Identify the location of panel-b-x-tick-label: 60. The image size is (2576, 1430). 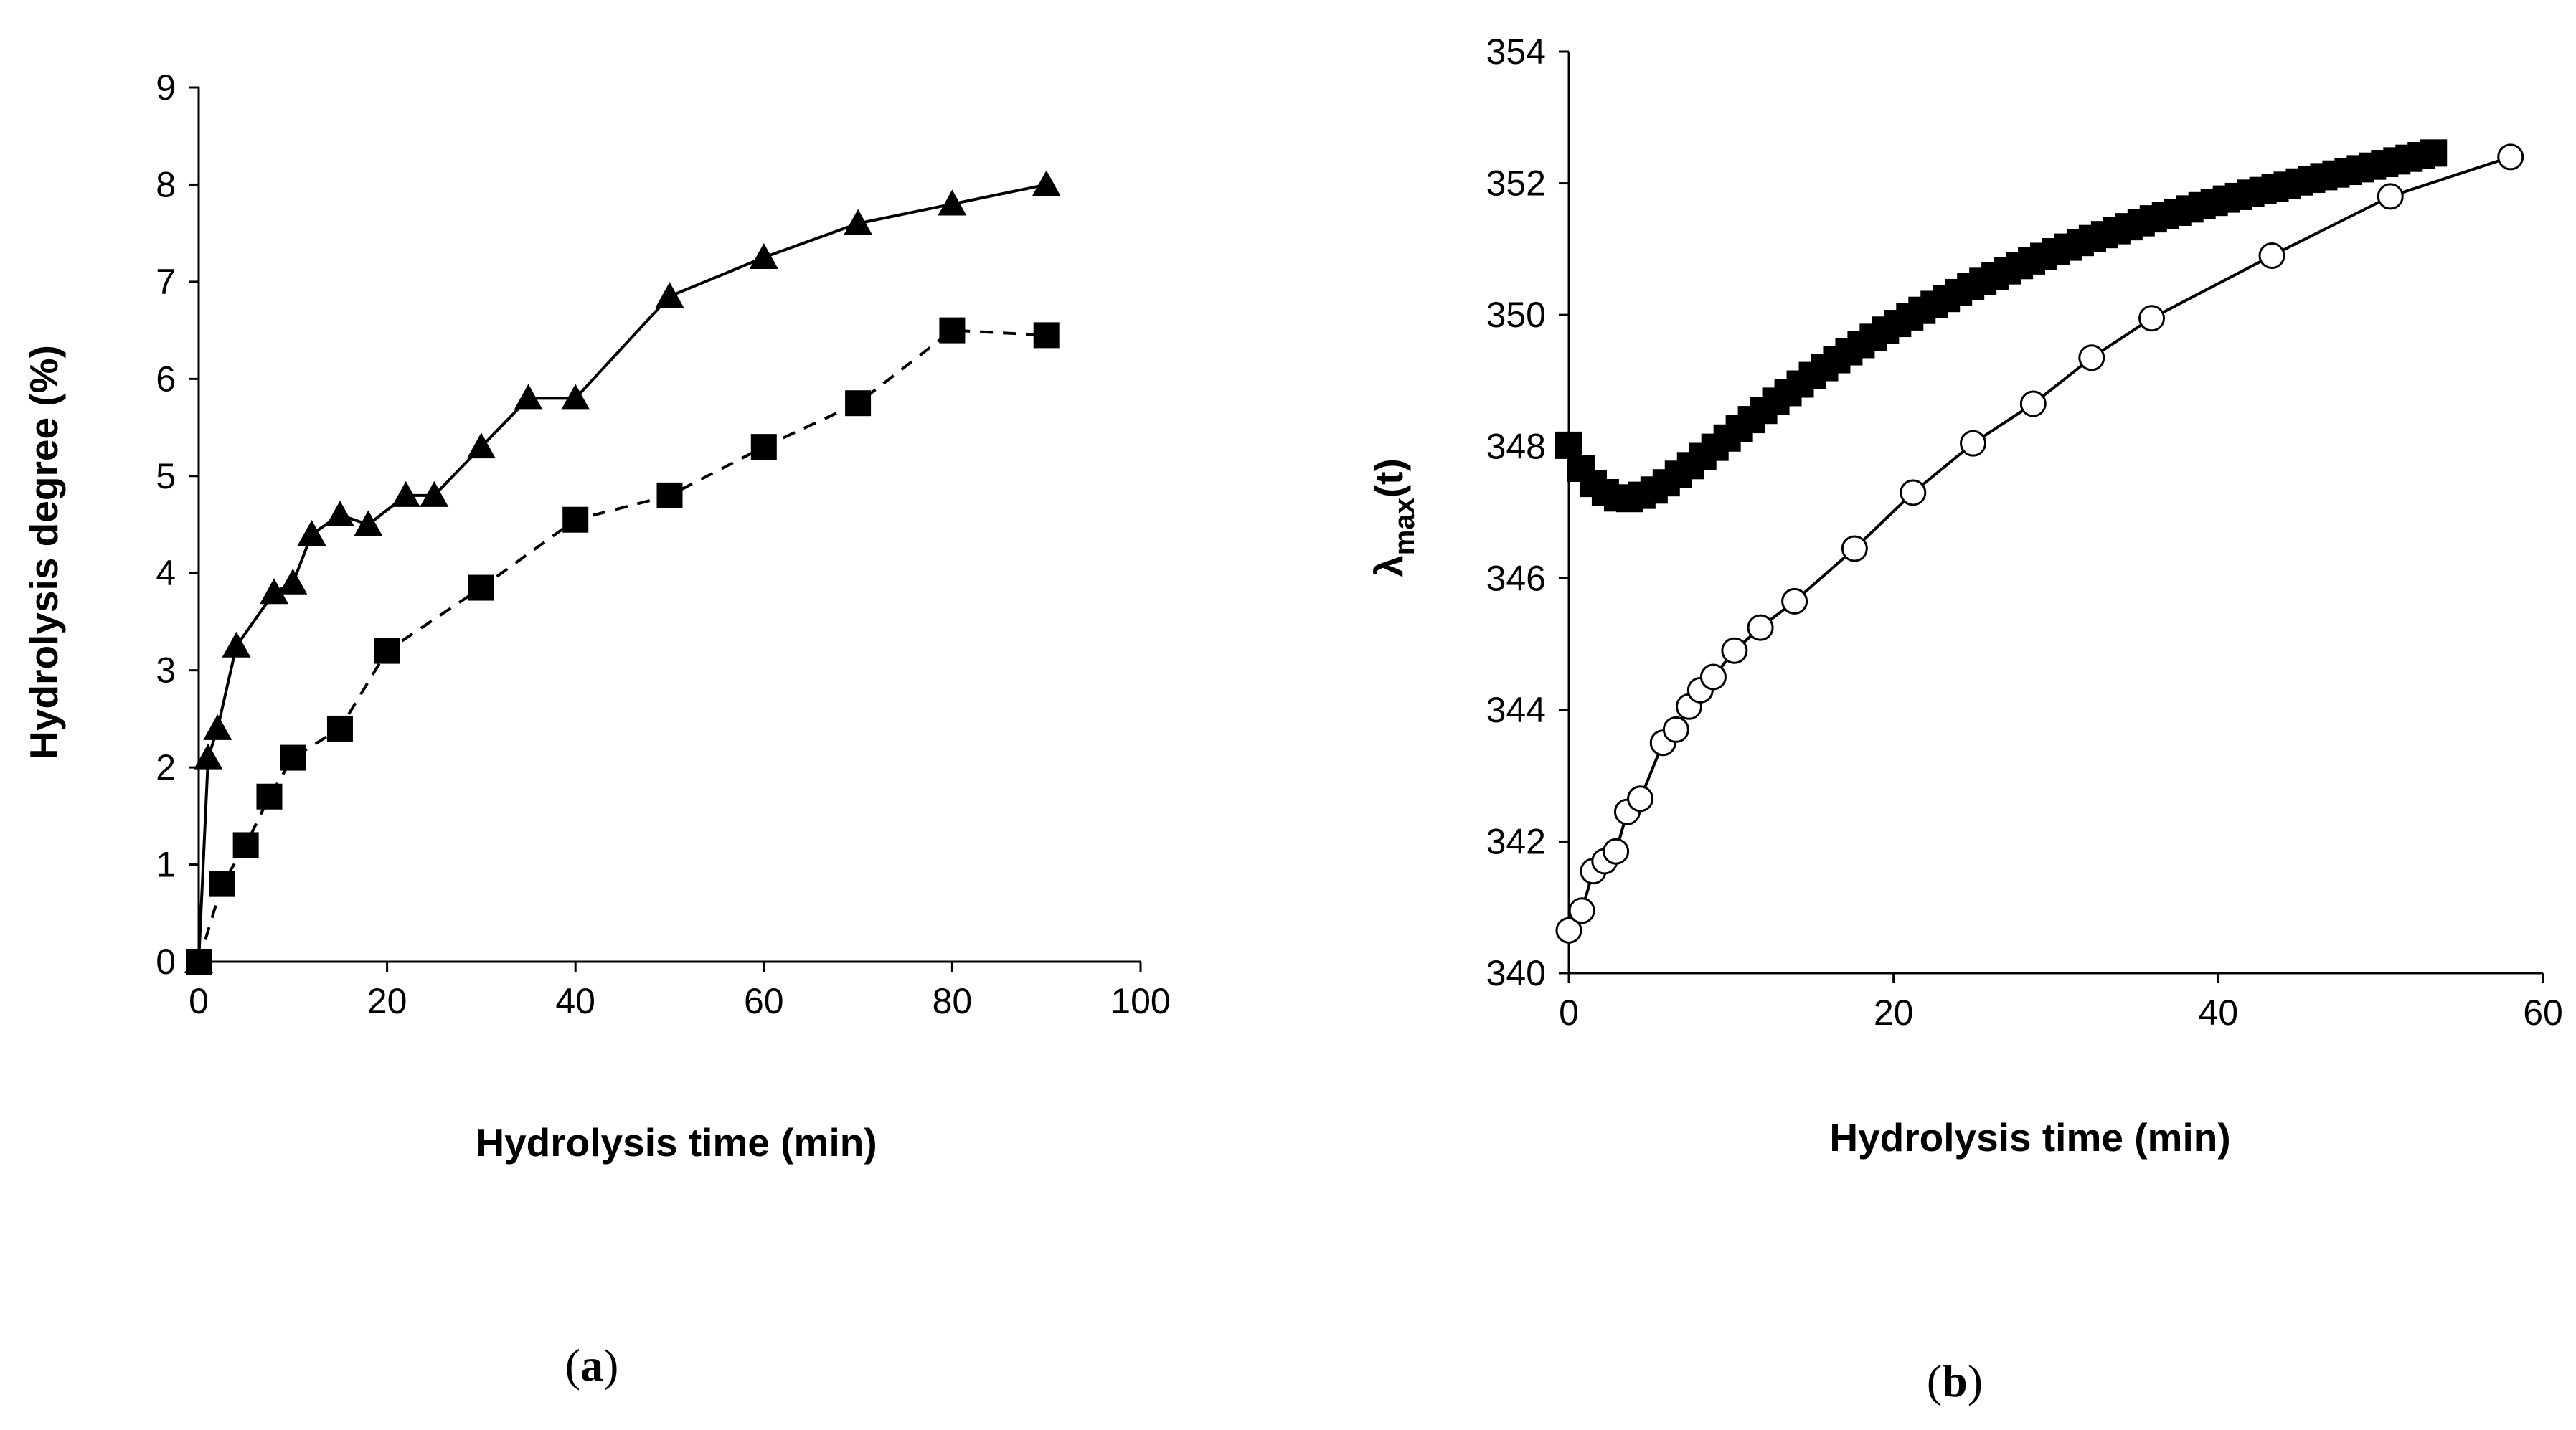
(2543, 1013).